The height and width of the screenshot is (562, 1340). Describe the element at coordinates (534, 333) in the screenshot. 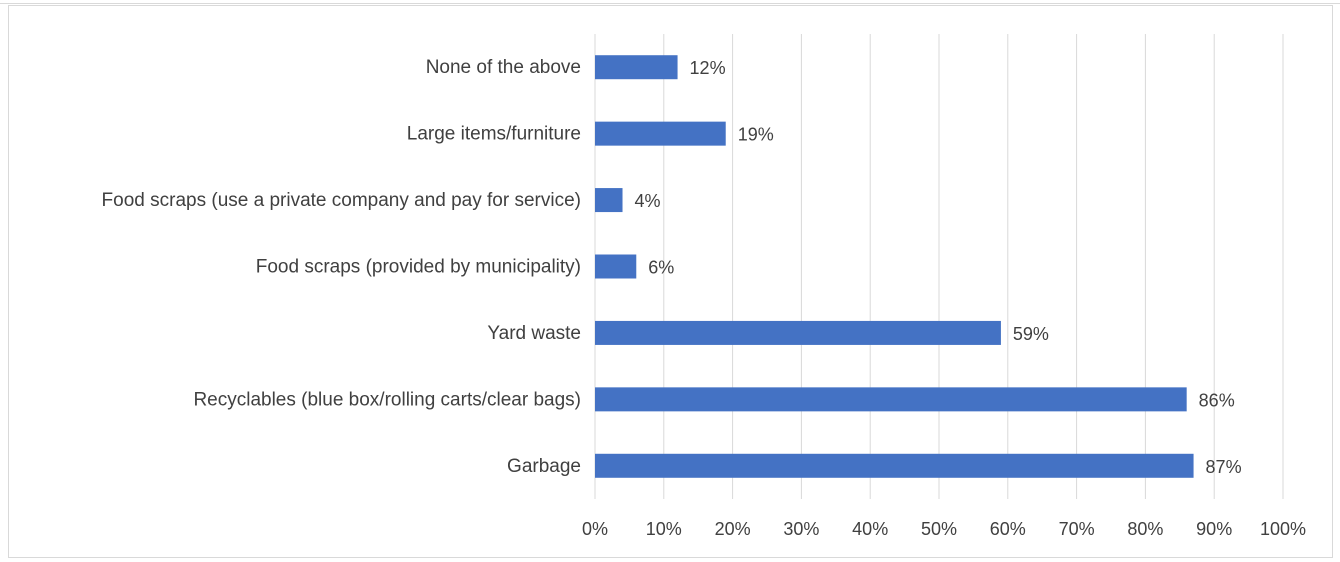

I see `category-label: Yard waste` at that location.